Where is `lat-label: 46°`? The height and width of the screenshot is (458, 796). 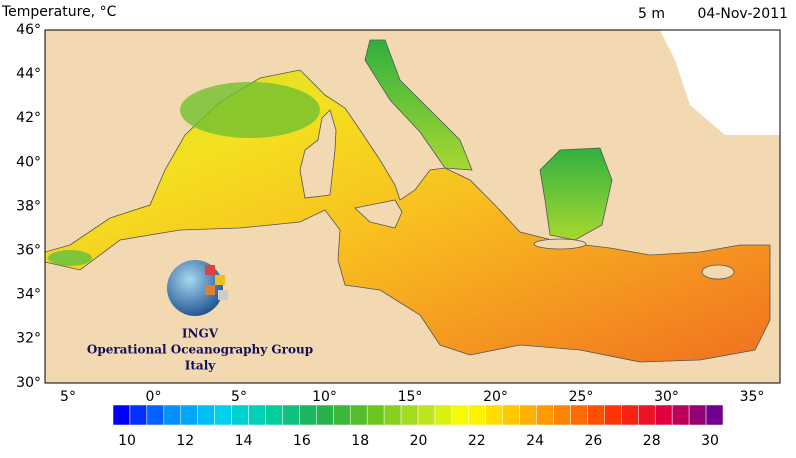
lat-label: 46° is located at coordinates (28, 30).